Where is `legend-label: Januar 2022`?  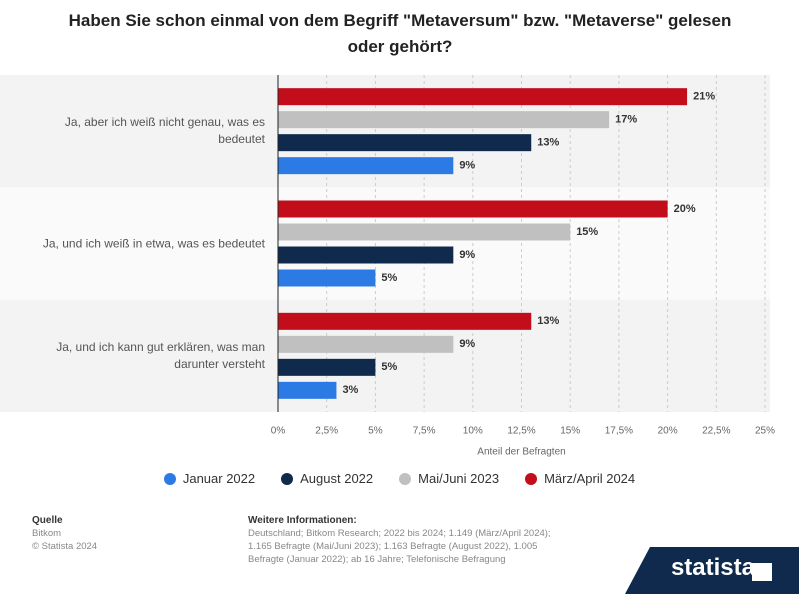 legend-label: Januar 2022 is located at coordinates (219, 478).